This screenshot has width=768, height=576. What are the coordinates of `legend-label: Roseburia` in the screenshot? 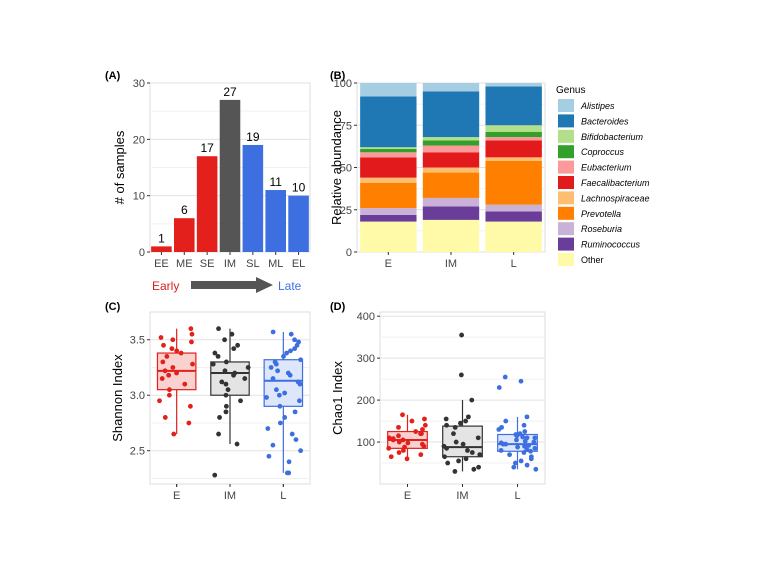 It's located at (601, 229).